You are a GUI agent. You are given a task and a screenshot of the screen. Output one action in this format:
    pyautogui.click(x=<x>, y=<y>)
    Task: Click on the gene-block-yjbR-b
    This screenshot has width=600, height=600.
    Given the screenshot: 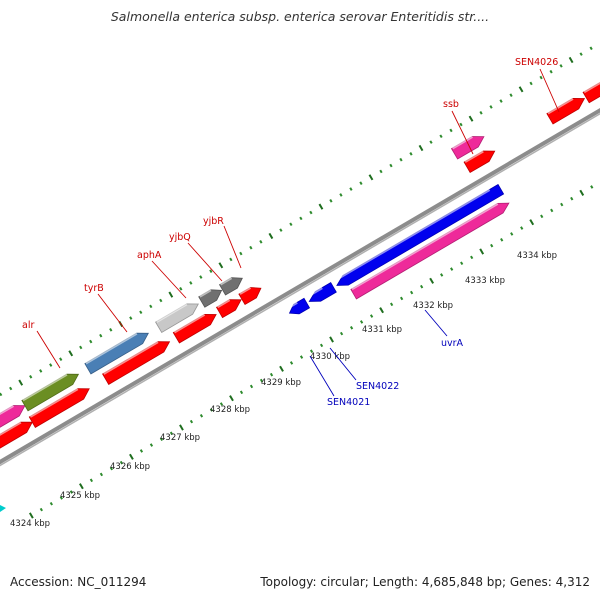 What is the action you would take?
    pyautogui.click(x=230, y=286)
    